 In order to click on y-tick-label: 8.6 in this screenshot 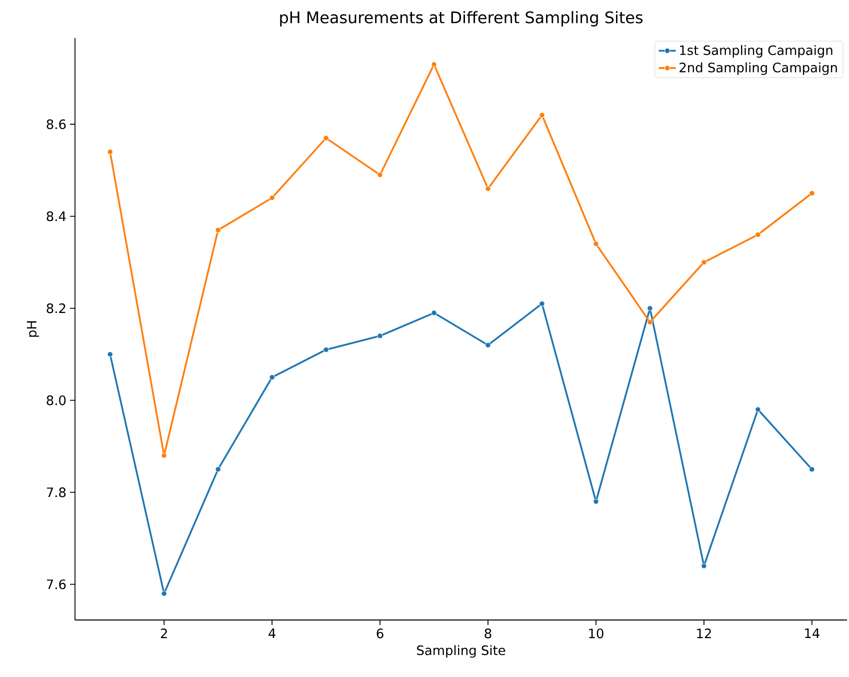, I will do `click(56, 124)`.